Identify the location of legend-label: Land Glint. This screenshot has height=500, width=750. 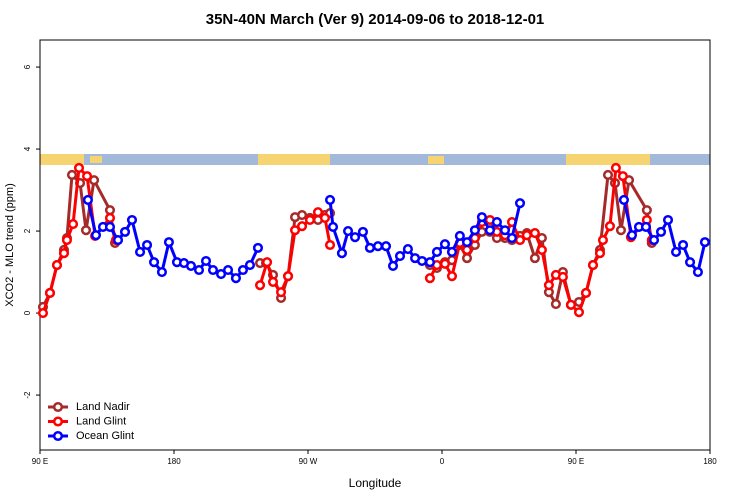
(101, 421).